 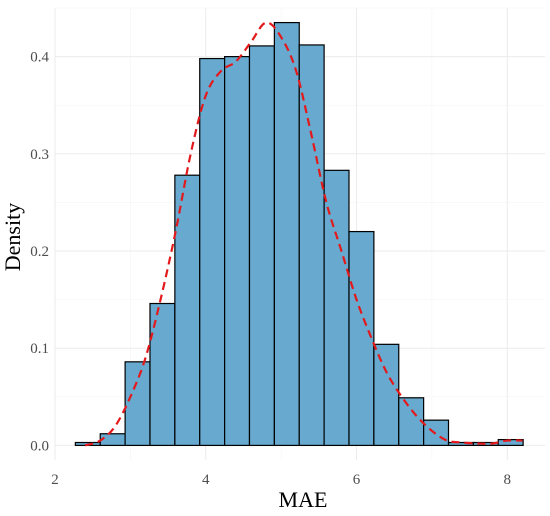 What do you see at coordinates (508, 480) in the screenshot?
I see `x-tick-label: 8` at bounding box center [508, 480].